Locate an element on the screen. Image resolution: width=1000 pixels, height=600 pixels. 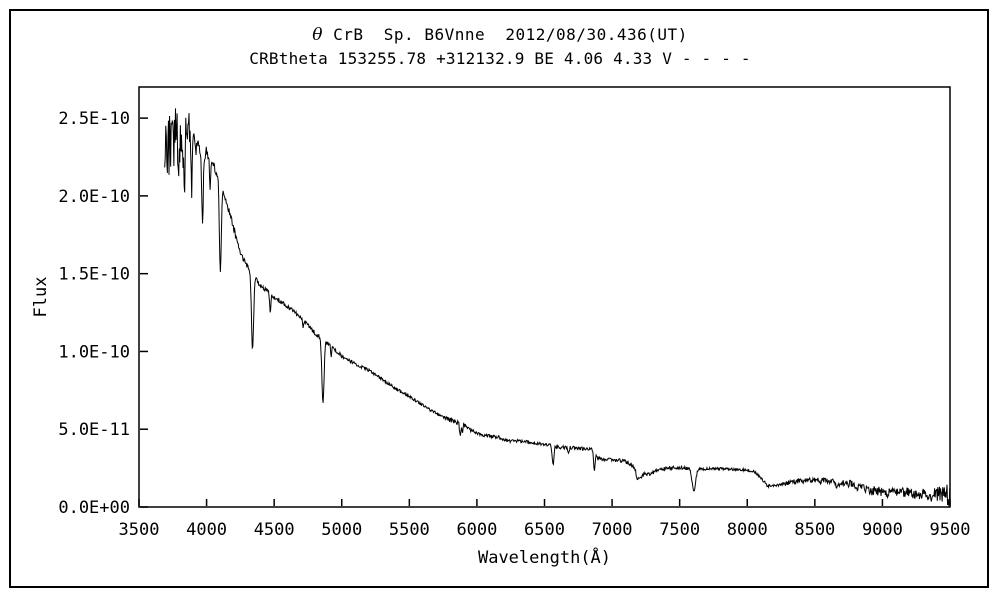
chart-title-text: CrB Sp. B6Vnne 2012/08/30.436(UT) is located at coordinates (505, 34).